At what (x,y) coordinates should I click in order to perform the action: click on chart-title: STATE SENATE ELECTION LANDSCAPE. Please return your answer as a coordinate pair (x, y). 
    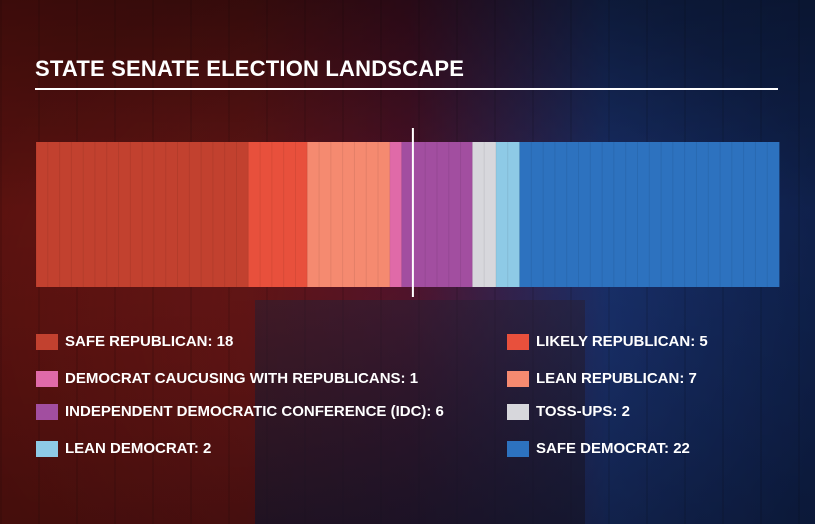
    Looking at the image, I should click on (250, 68).